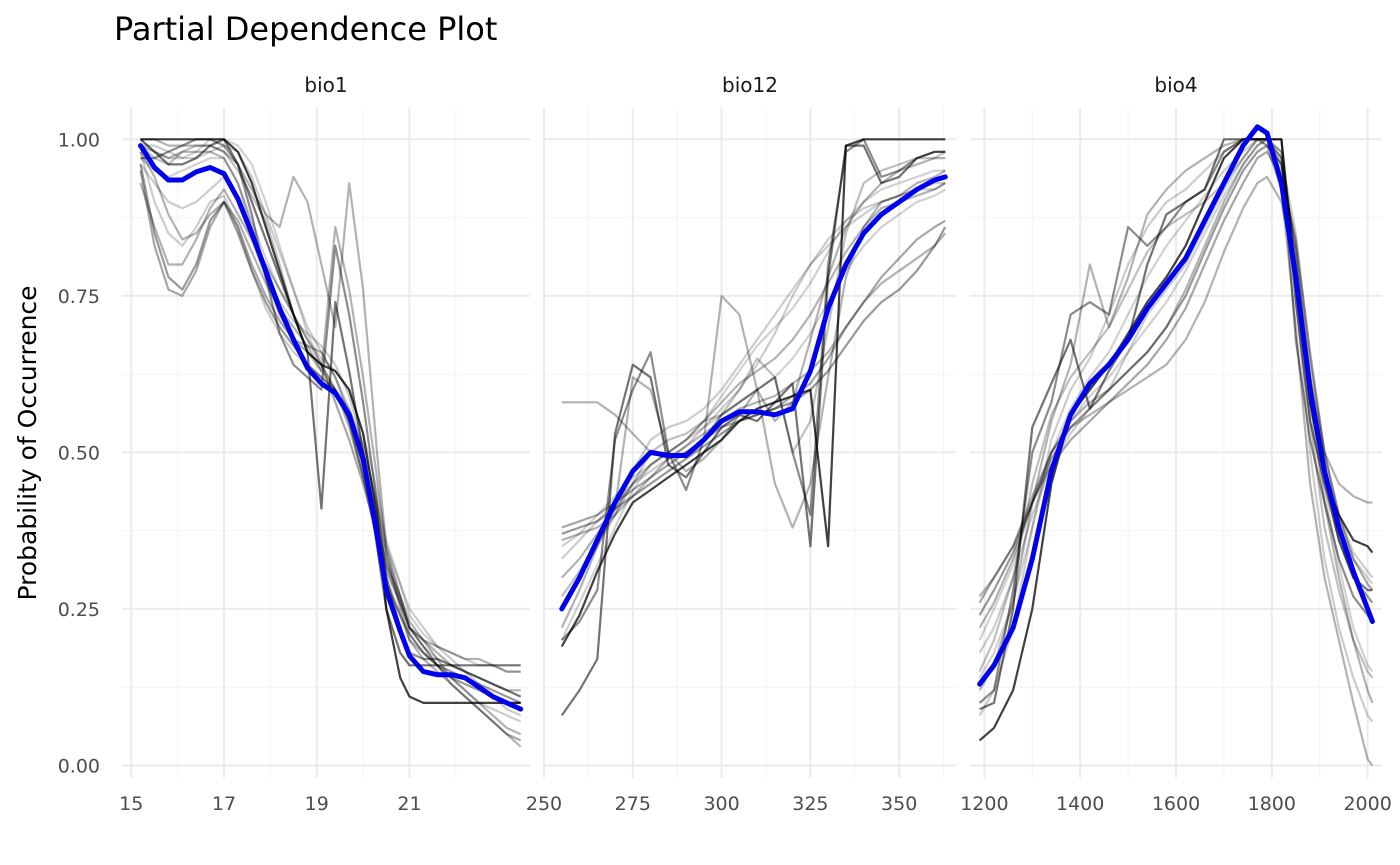  Describe the element at coordinates (1080, 804) in the screenshot. I see `x-tick-label-bio4: 1400` at that location.